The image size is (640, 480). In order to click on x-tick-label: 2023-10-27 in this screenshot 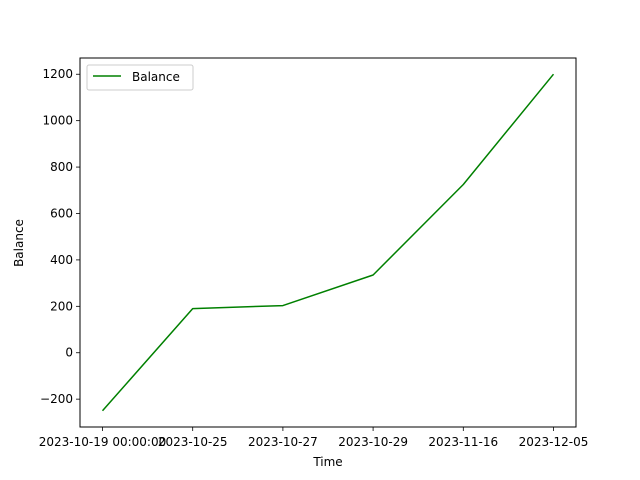, I will do `click(283, 442)`.